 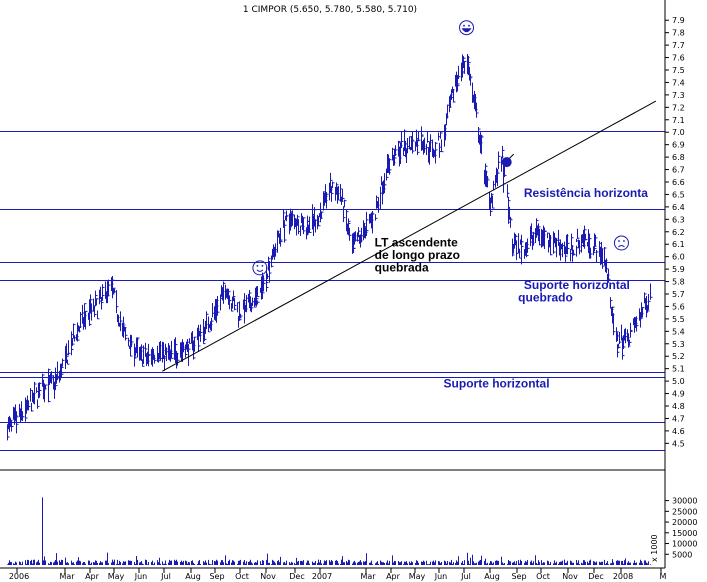 I want to click on price-tick-label: 4.6, so click(x=678, y=431).